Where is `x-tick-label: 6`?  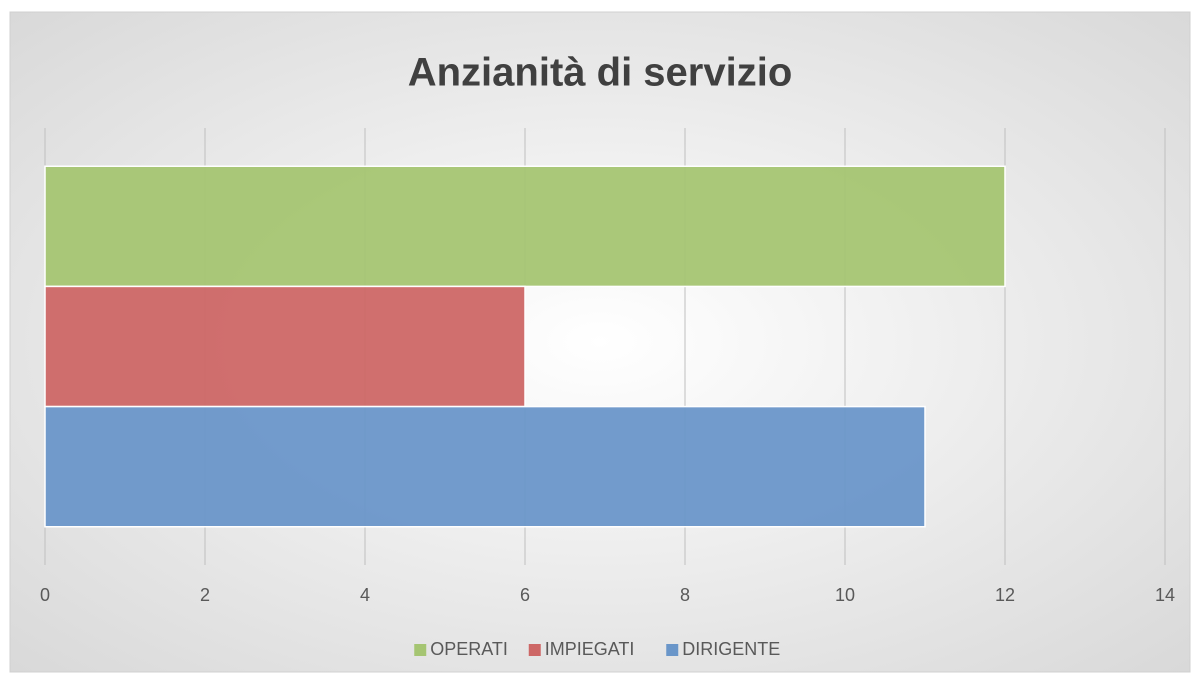 x-tick-label: 6 is located at coordinates (525, 595).